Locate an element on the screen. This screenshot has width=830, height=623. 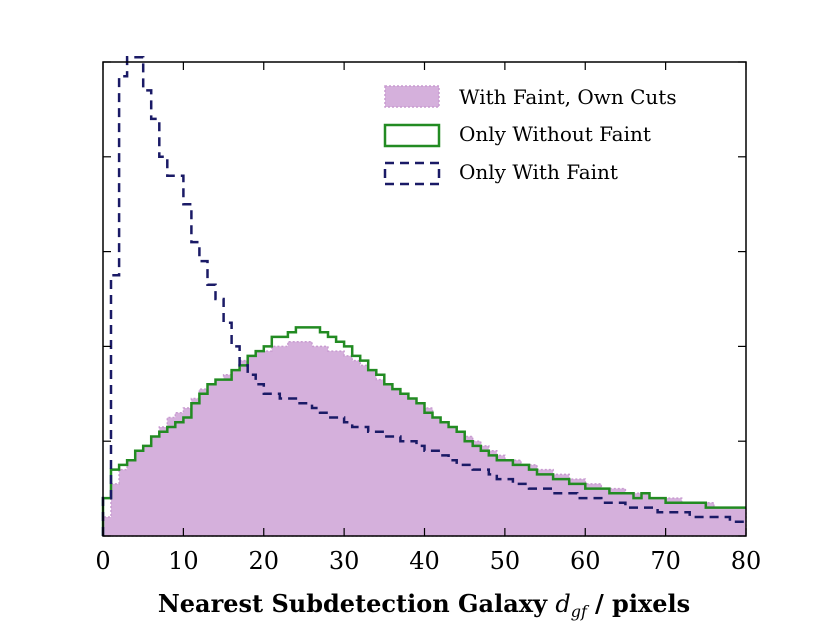
x-tick-label-10: 10 is located at coordinates (183, 561).